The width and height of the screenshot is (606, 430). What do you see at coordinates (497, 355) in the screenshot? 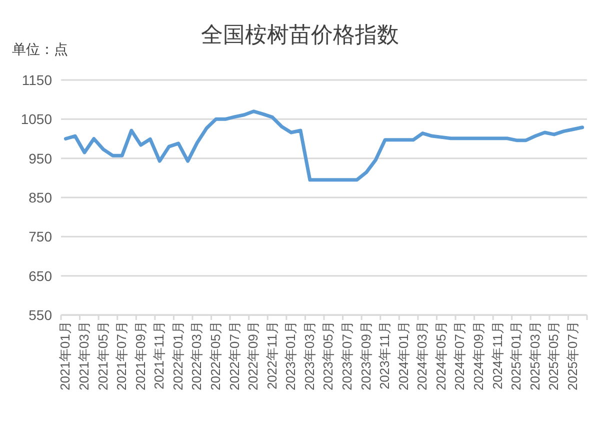
I see `x-tick-label: 2024年11月` at bounding box center [497, 355].